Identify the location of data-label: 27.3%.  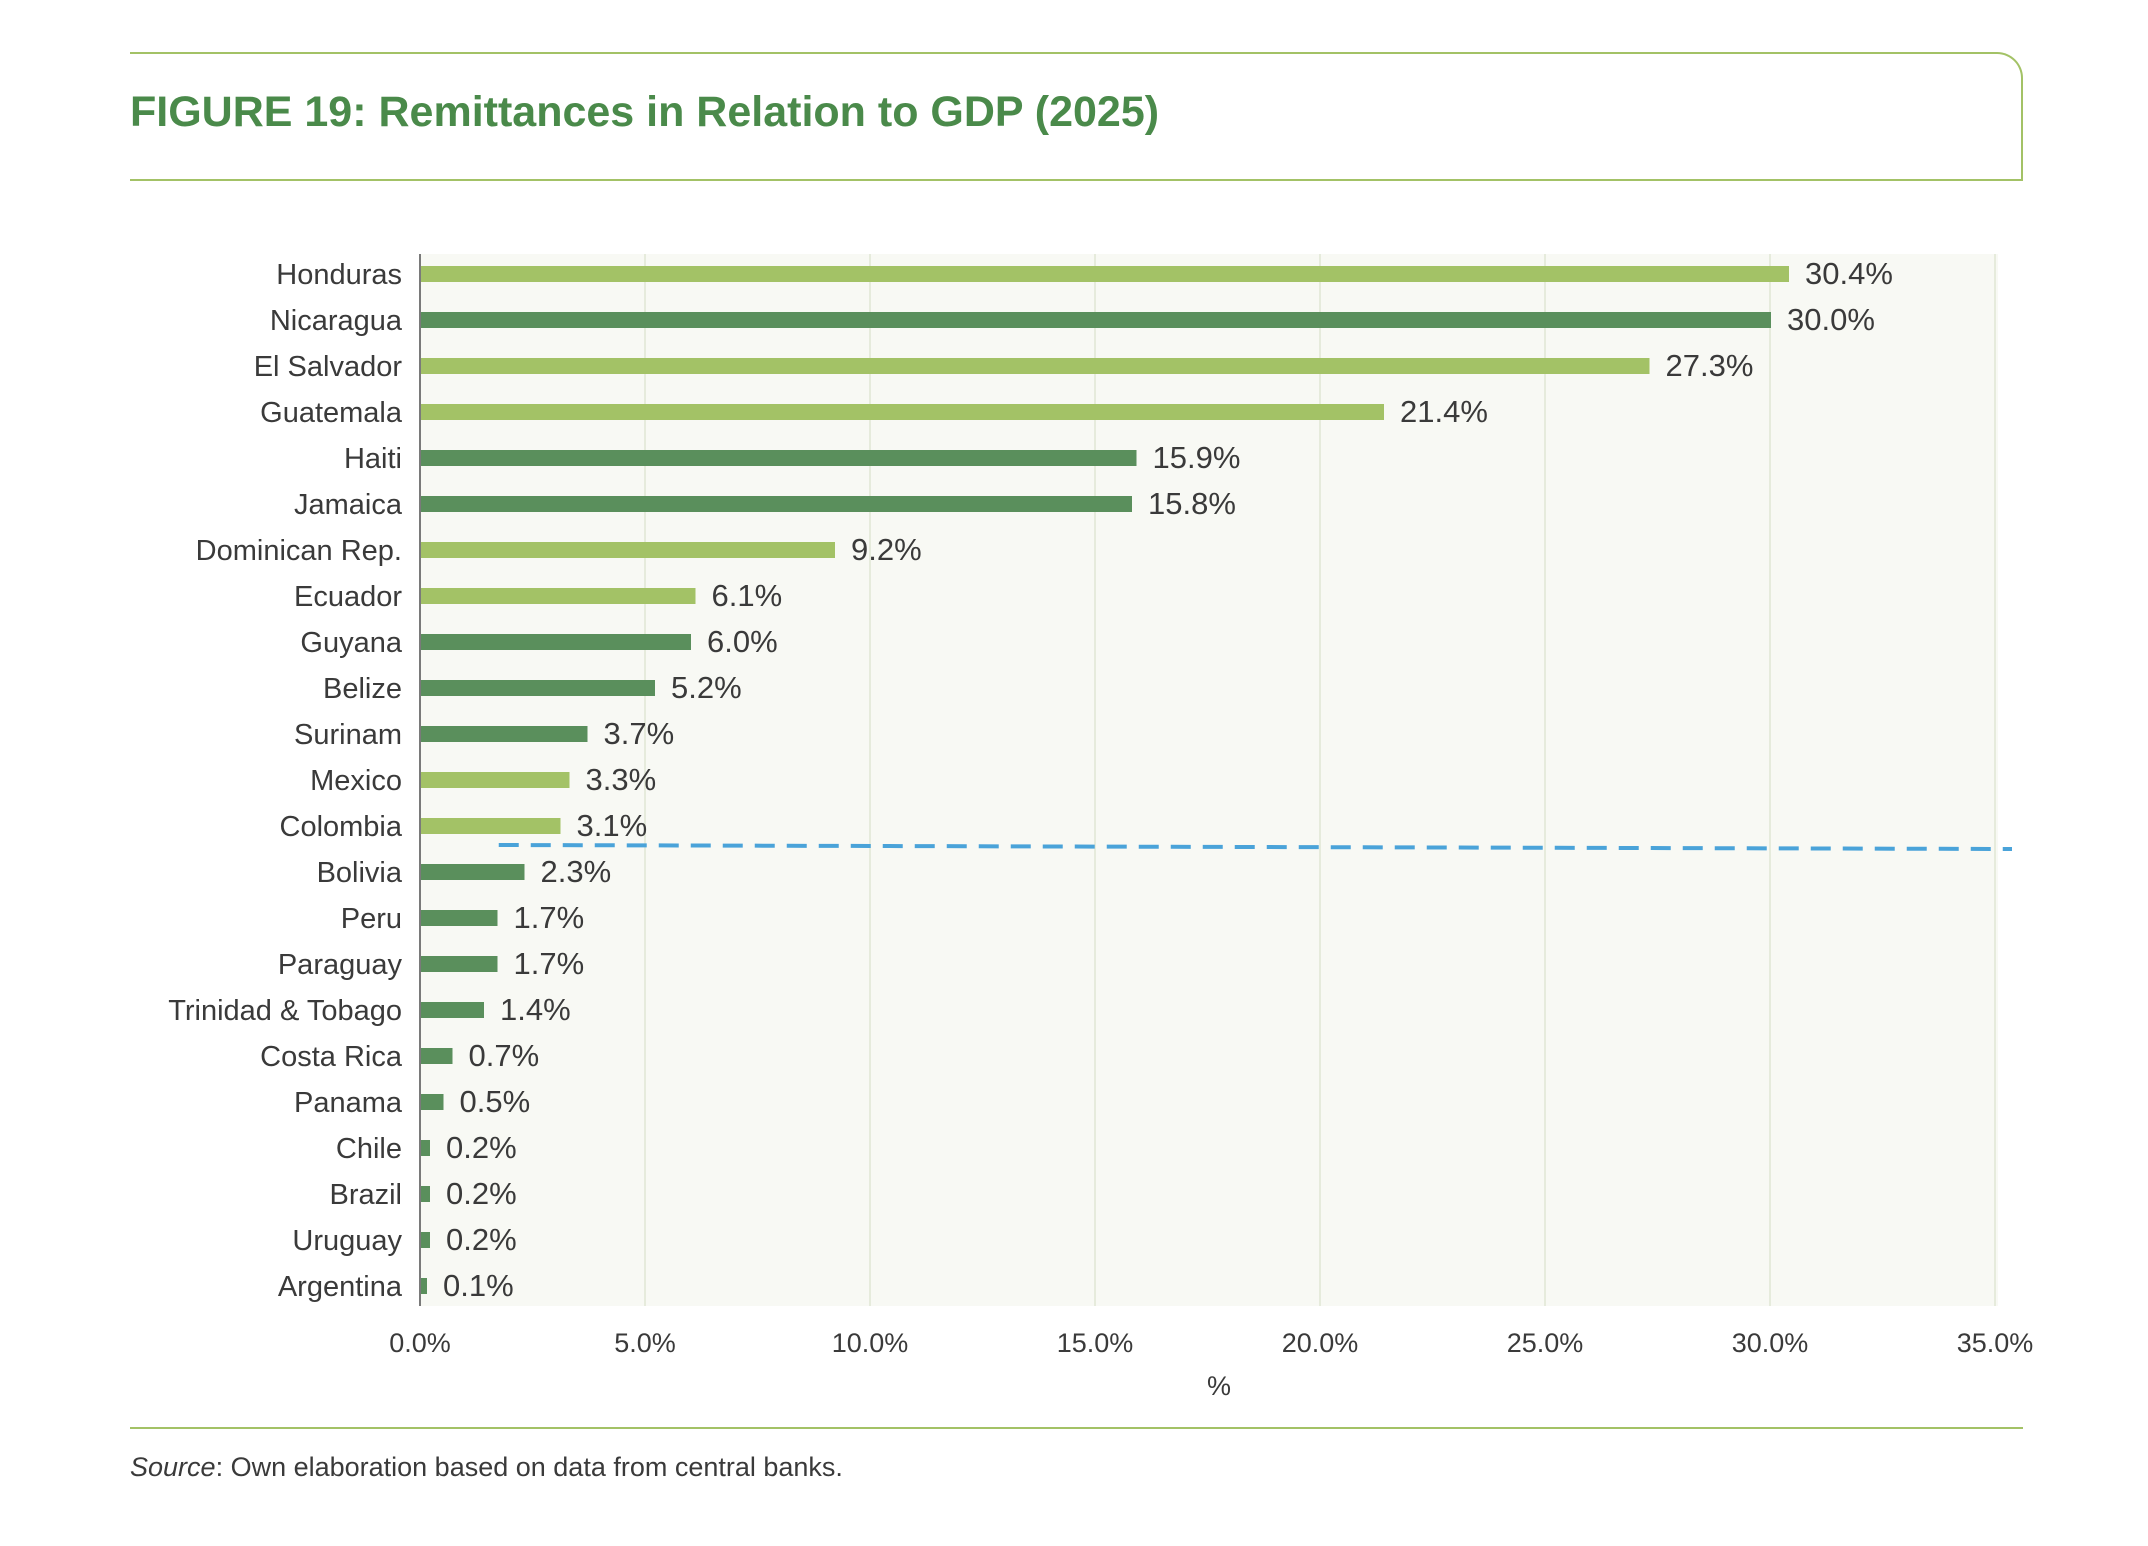
(1710, 365).